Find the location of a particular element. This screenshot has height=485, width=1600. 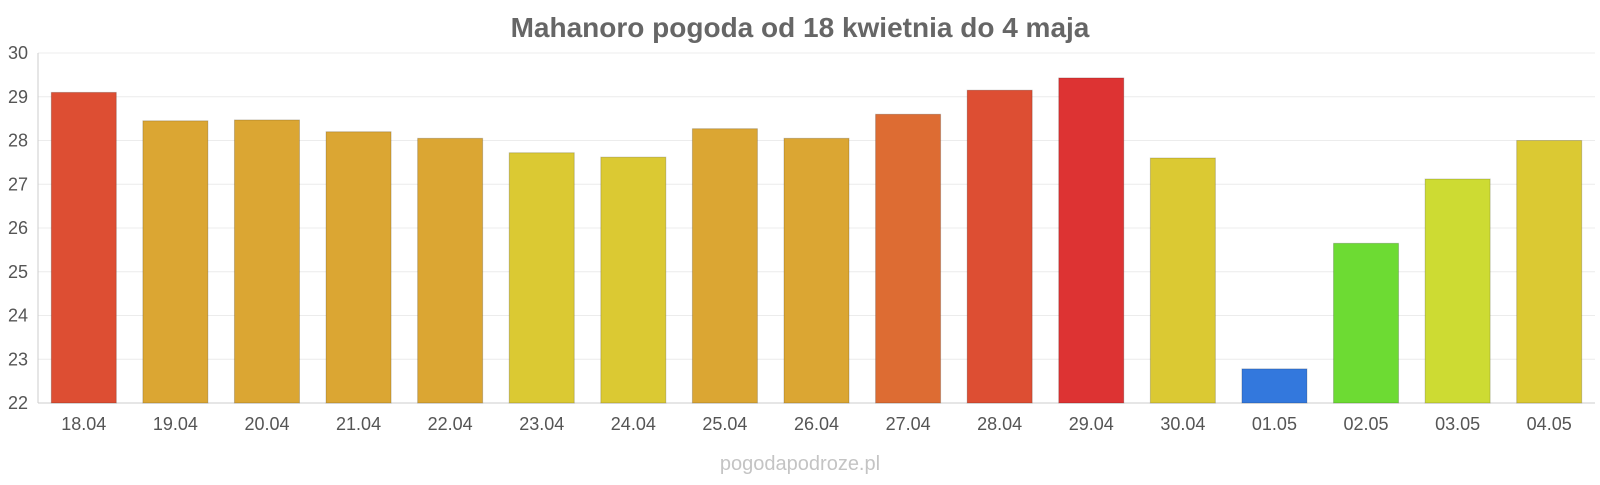

bar-18.04 is located at coordinates (83, 247).